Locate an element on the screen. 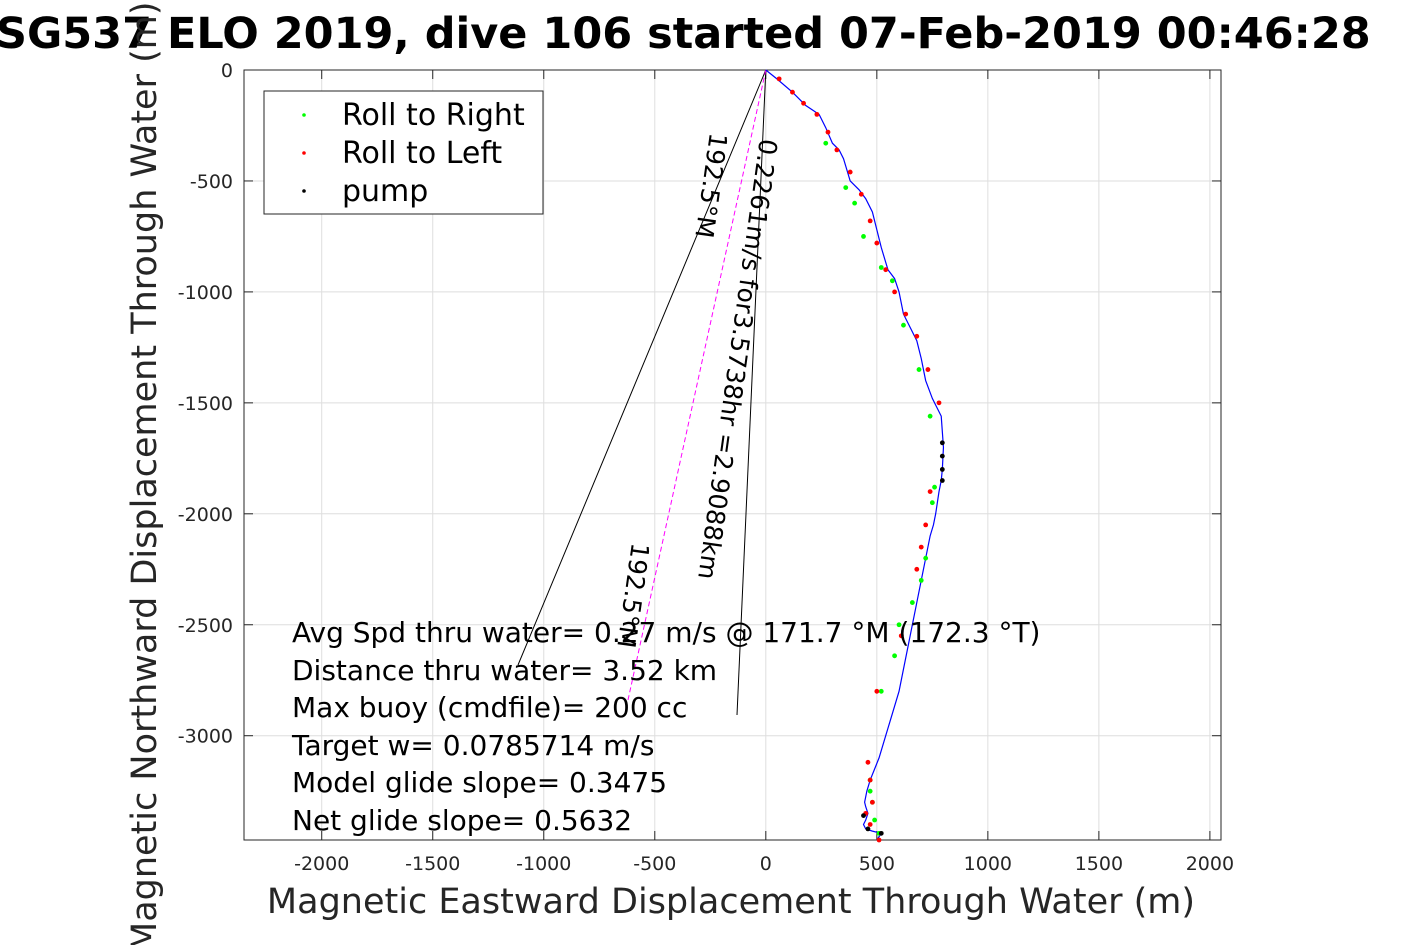  legend-marker-roll-right is located at coordinates (304, 115).